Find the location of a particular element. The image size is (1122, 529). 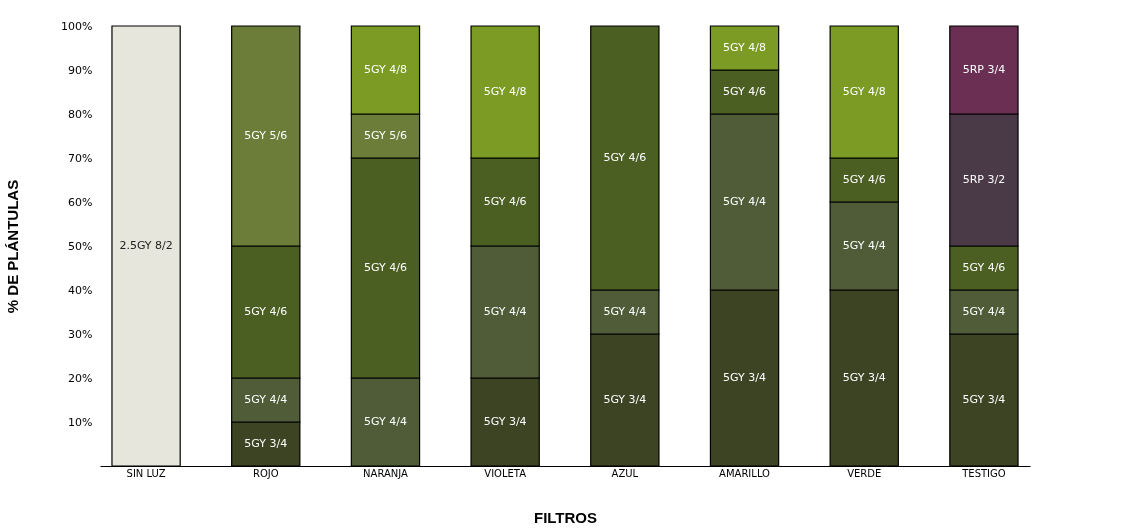

y-tick-label: 20% is located at coordinates (80, 378).